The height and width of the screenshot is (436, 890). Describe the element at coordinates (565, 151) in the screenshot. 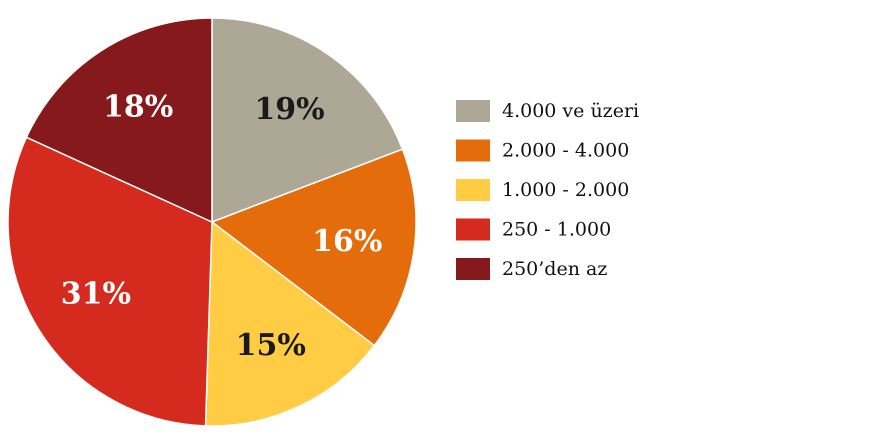

I see `legend-label-1: 2.000 - 4.000` at that location.